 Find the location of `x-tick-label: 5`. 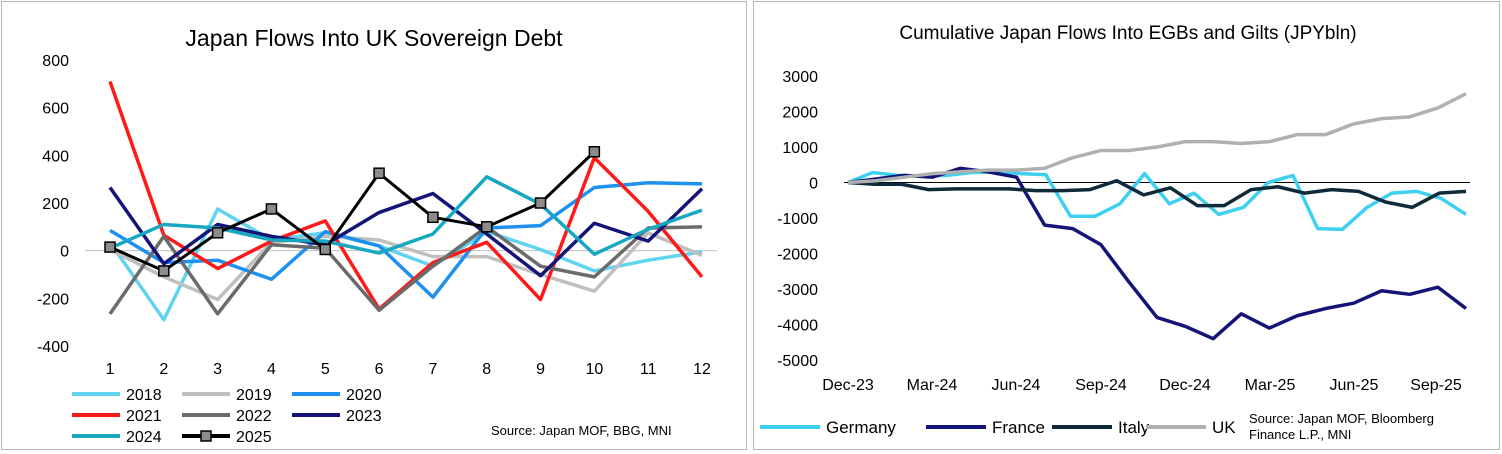

x-tick-label: 5 is located at coordinates (325, 369).